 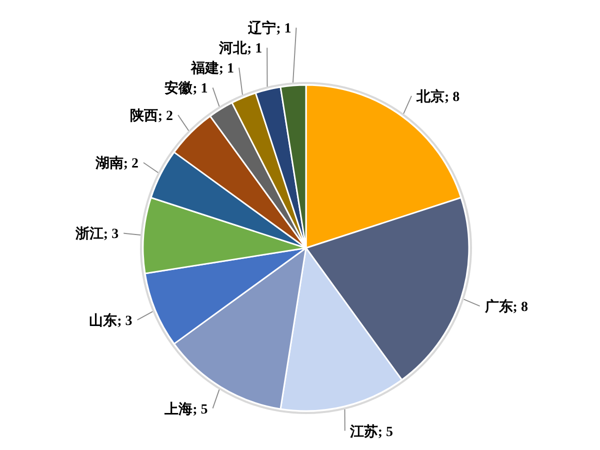 What do you see at coordinates (96, 234) in the screenshot?
I see `slice-label: 浙江; 3` at bounding box center [96, 234].